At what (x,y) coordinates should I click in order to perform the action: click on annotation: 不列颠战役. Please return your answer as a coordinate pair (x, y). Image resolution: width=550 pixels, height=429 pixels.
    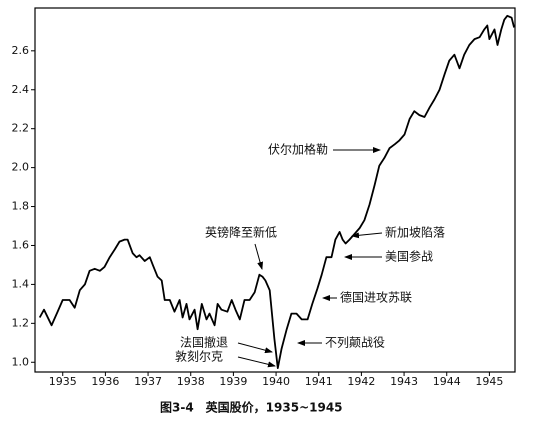
    Looking at the image, I should click on (355, 342).